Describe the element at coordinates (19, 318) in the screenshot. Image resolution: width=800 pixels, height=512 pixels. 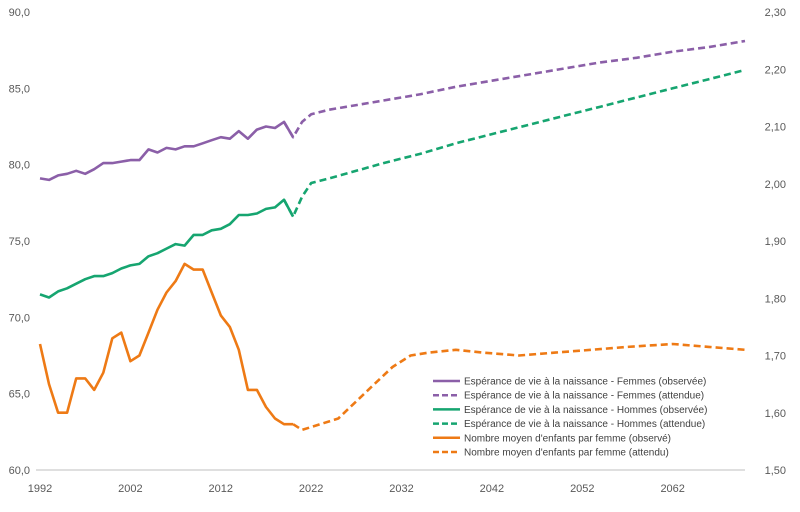
I see `y-tick-label: 70,0` at that location.